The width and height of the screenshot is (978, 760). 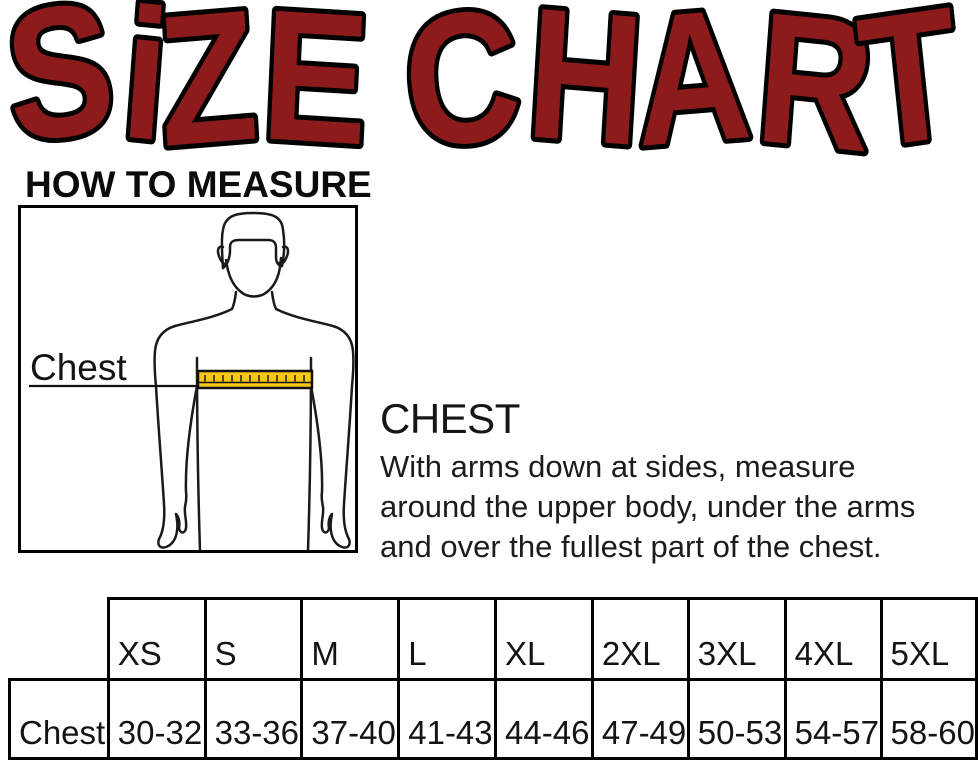 I want to click on chest-range-cell-s: 33-36, so click(x=253, y=719).